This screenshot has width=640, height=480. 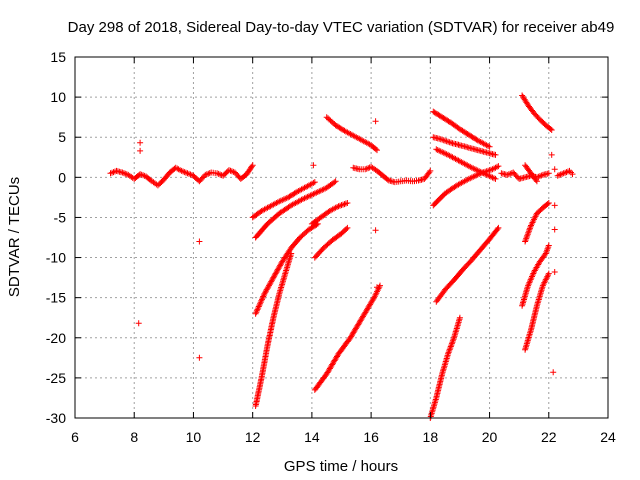 What do you see at coordinates (62, 177) in the screenshot?
I see `y-tick-label: 0` at bounding box center [62, 177].